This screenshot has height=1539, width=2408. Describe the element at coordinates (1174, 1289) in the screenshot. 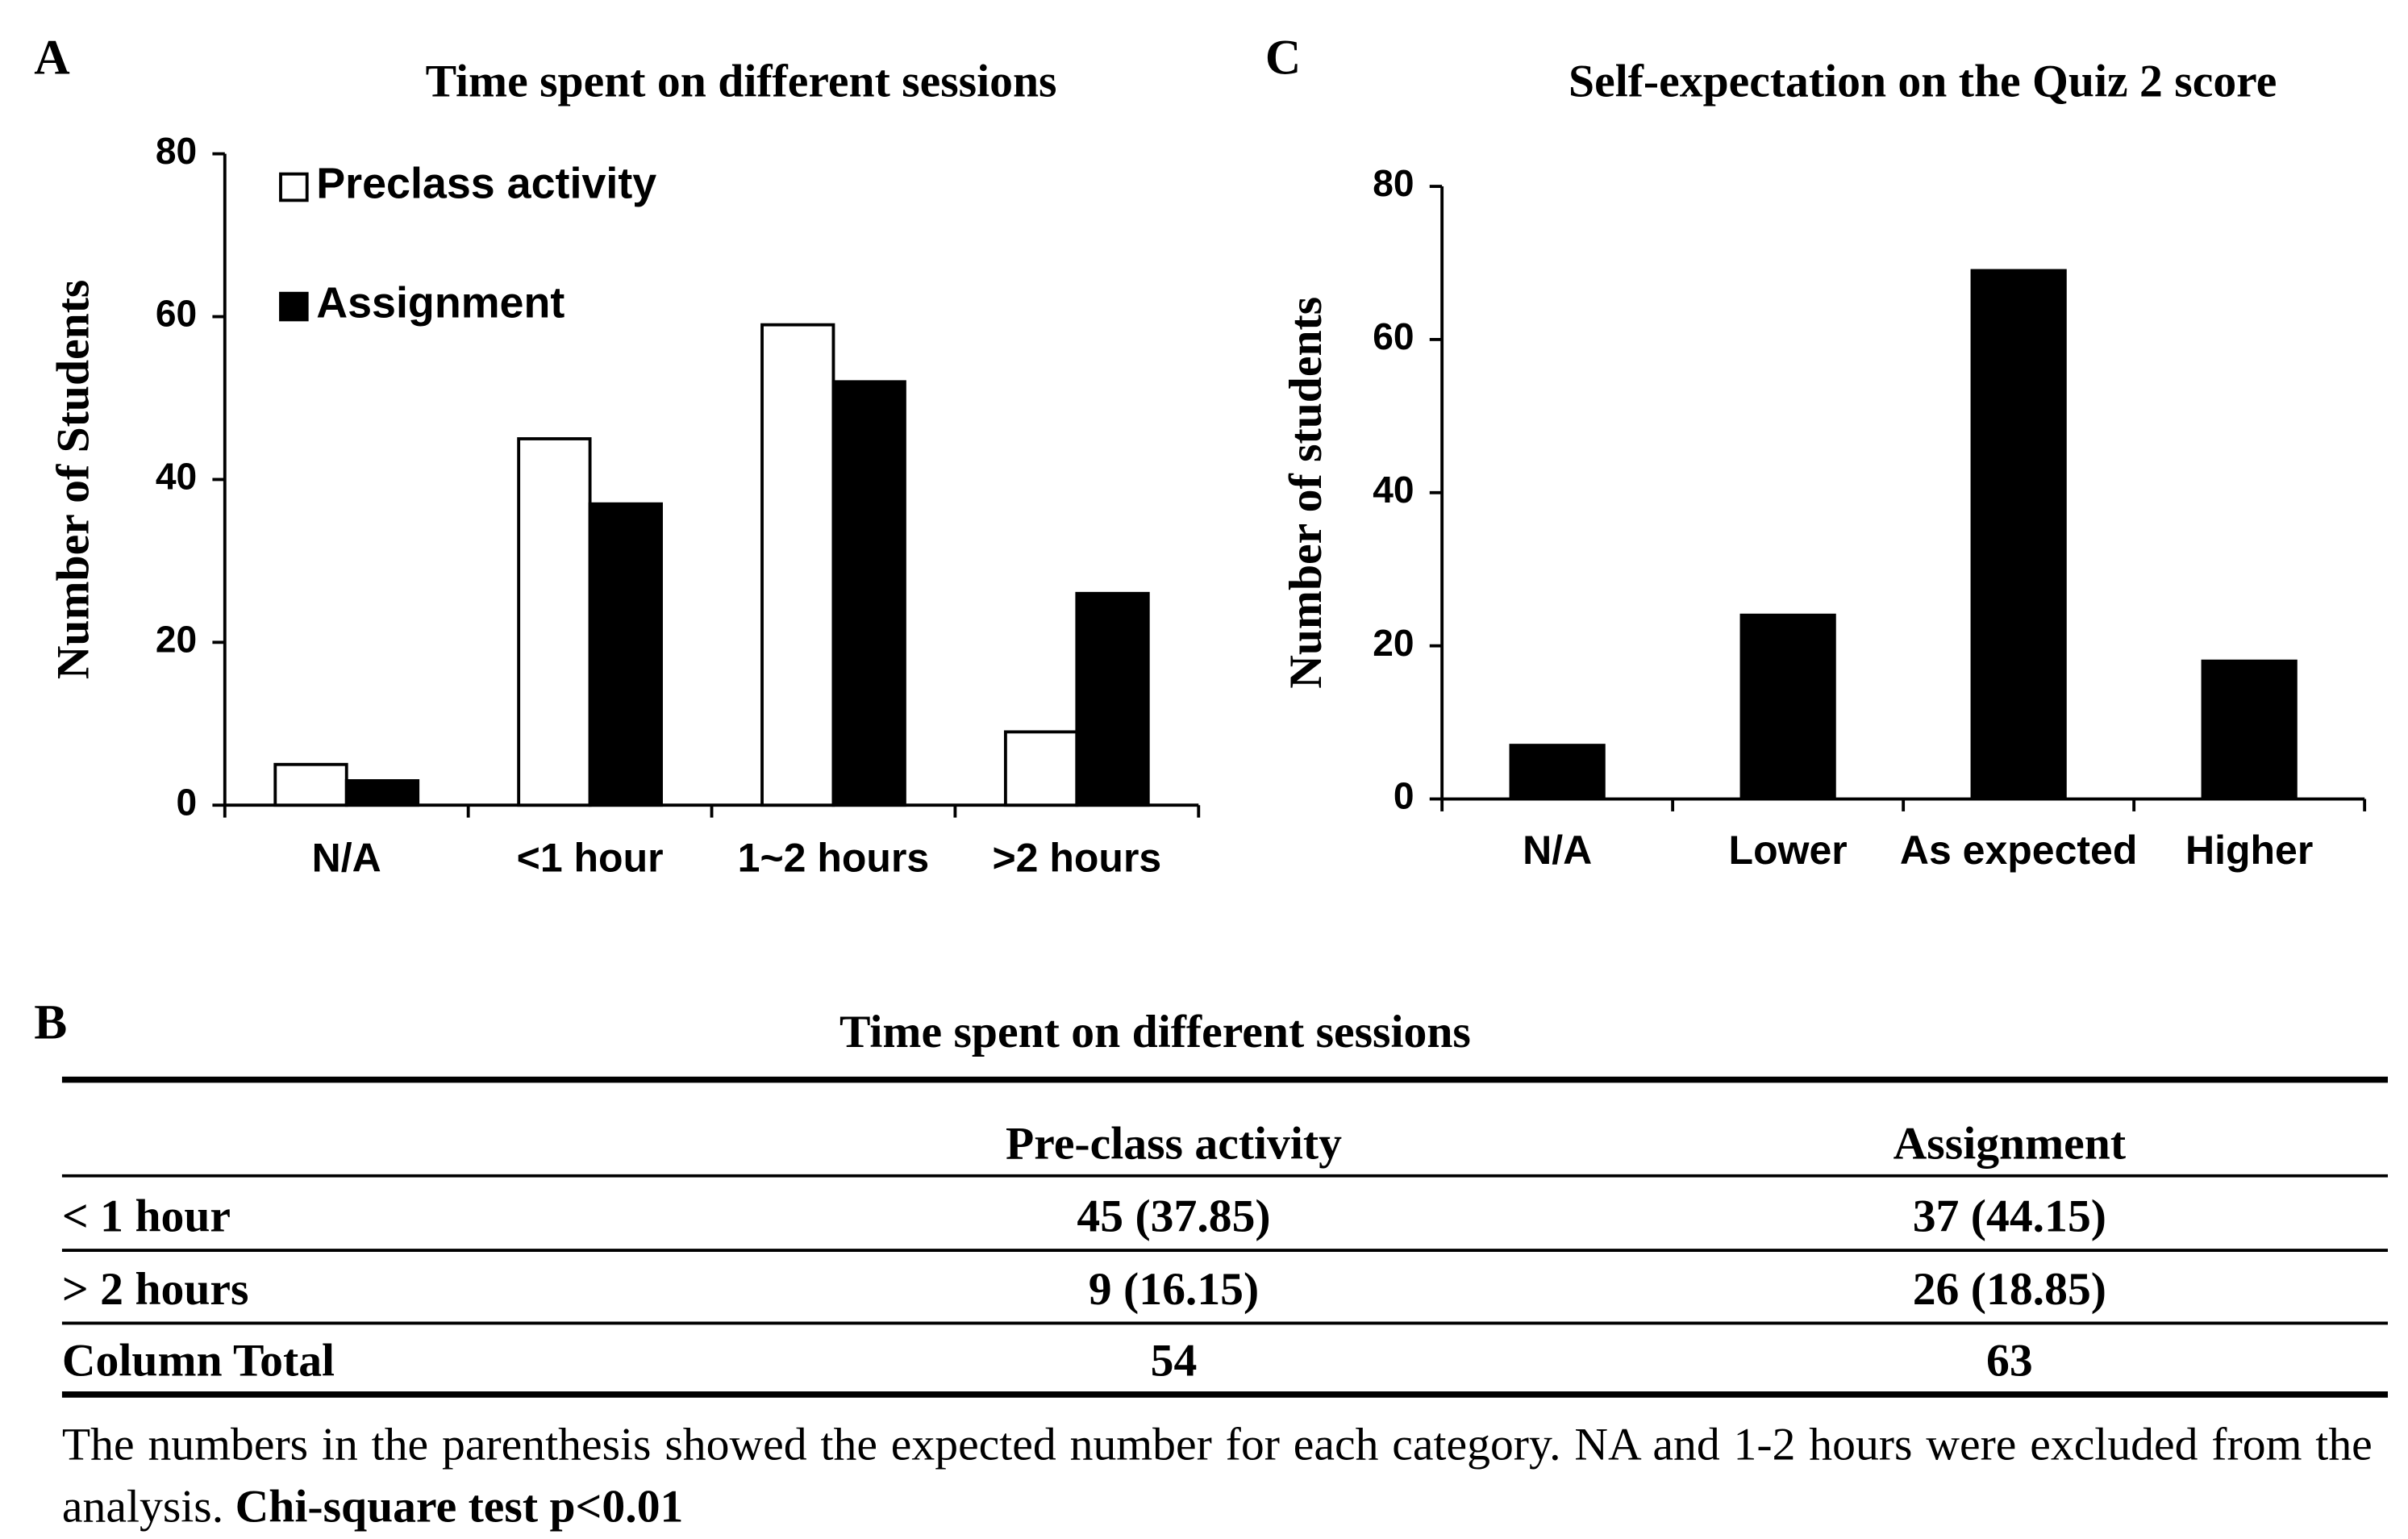

I see `table-cell: 9 (16.15)` at that location.